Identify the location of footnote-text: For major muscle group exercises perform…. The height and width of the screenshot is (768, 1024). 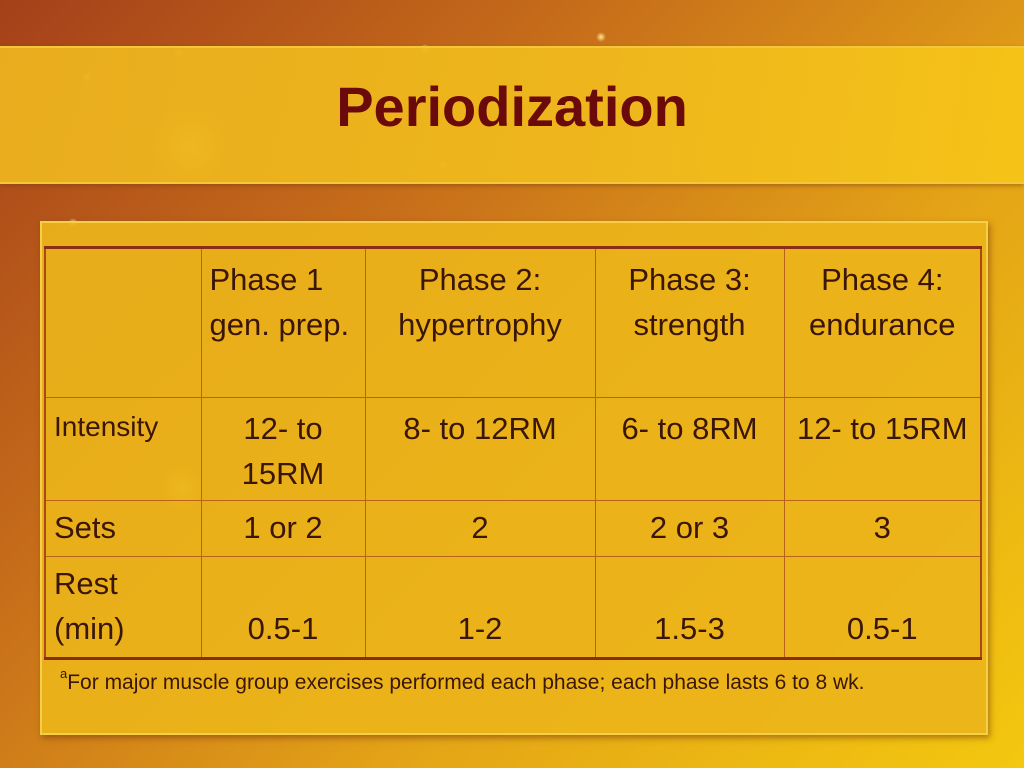
(466, 682).